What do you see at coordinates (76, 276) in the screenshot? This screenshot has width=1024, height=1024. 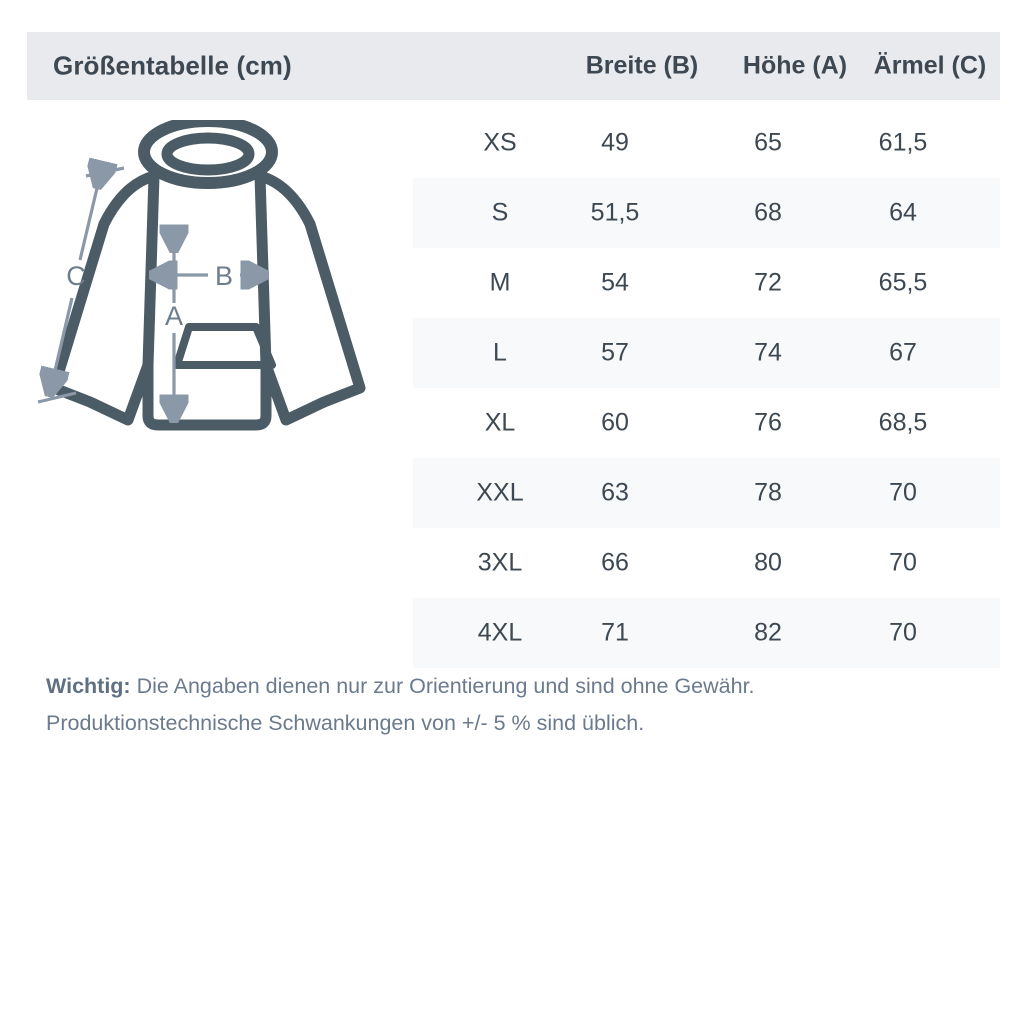 I see `dimension-label-c: C` at bounding box center [76, 276].